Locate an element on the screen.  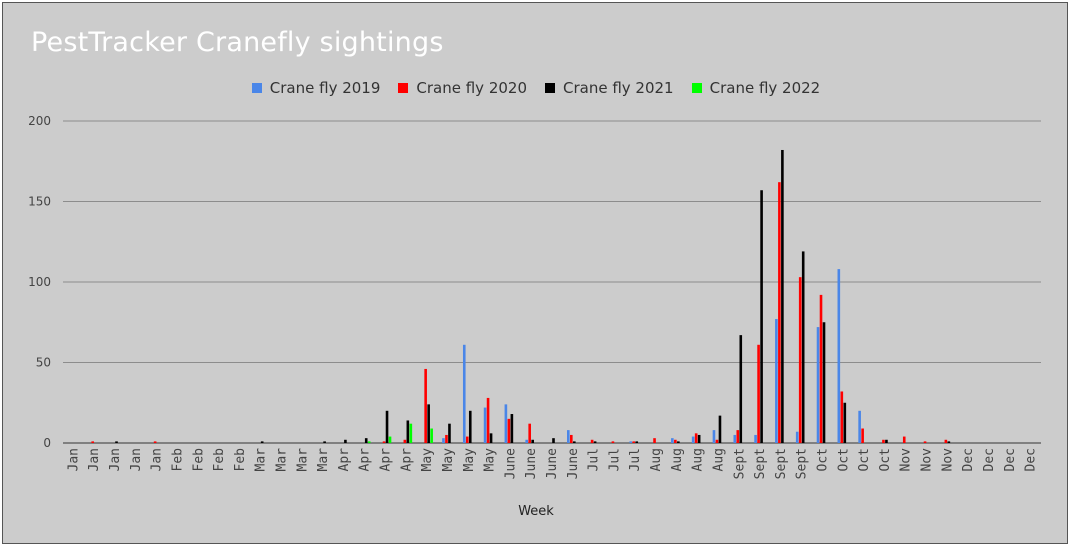
legend-label: Crane fly 2019 is located at coordinates (325, 88).